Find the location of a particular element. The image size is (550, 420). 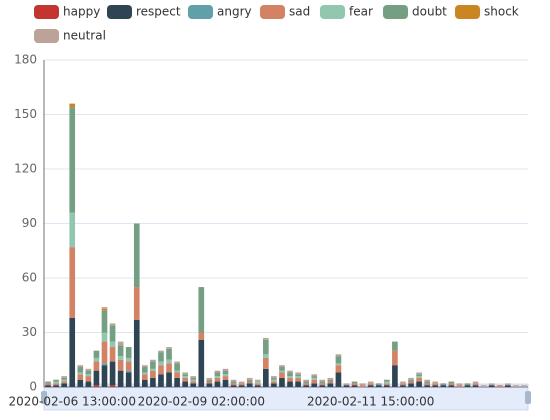

legend-label: sad is located at coordinates (299, 12).